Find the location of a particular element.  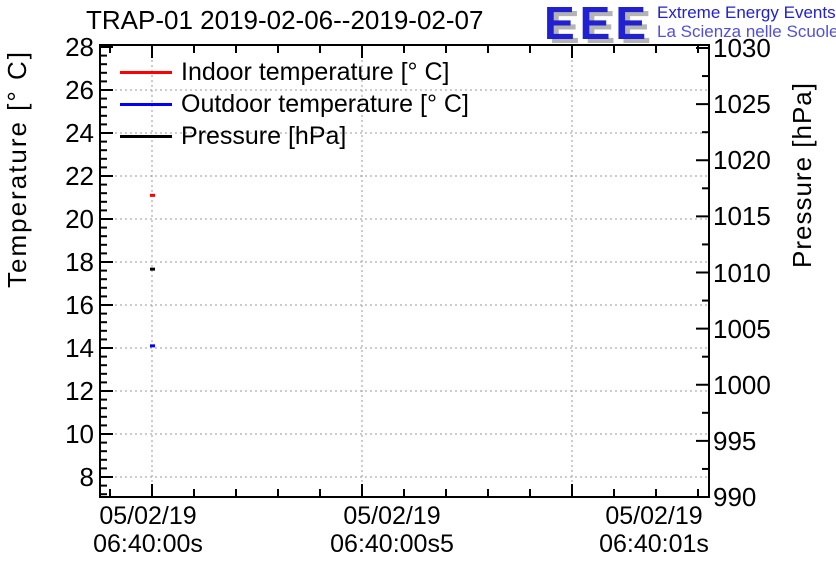

temperature-tick-label: 28 is located at coordinates (79, 47).